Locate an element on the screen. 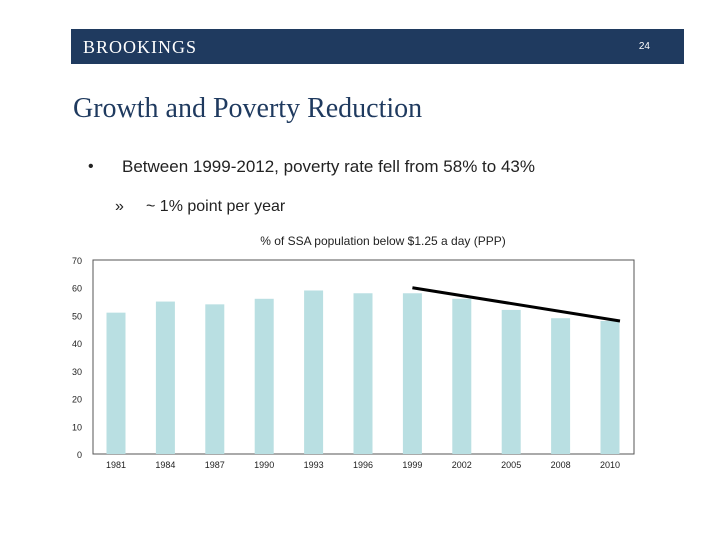  trend-line is located at coordinates (516, 304).